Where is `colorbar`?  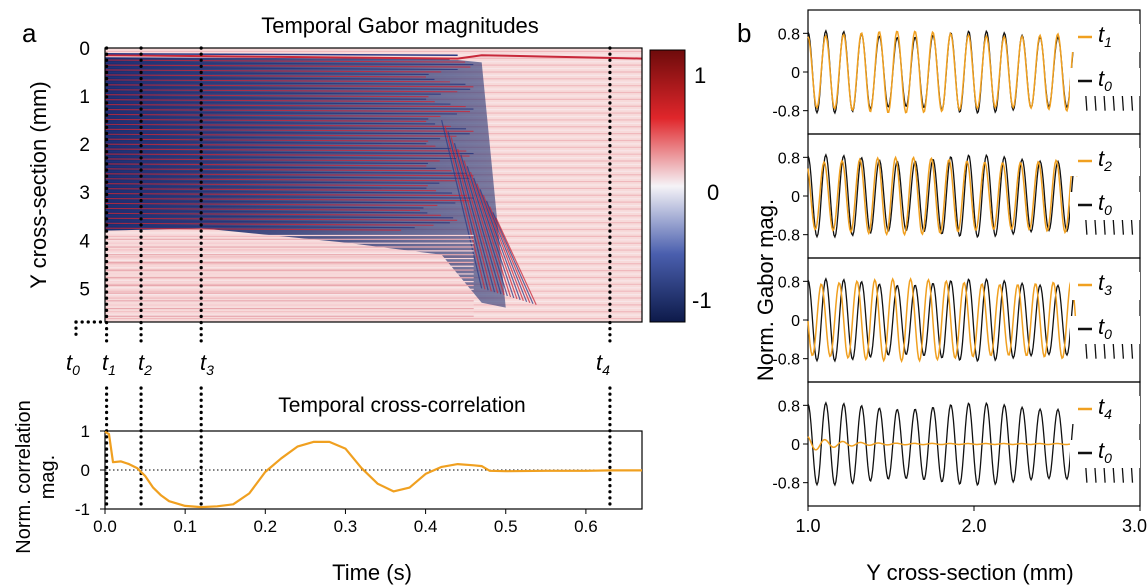
colorbar is located at coordinates (667, 186).